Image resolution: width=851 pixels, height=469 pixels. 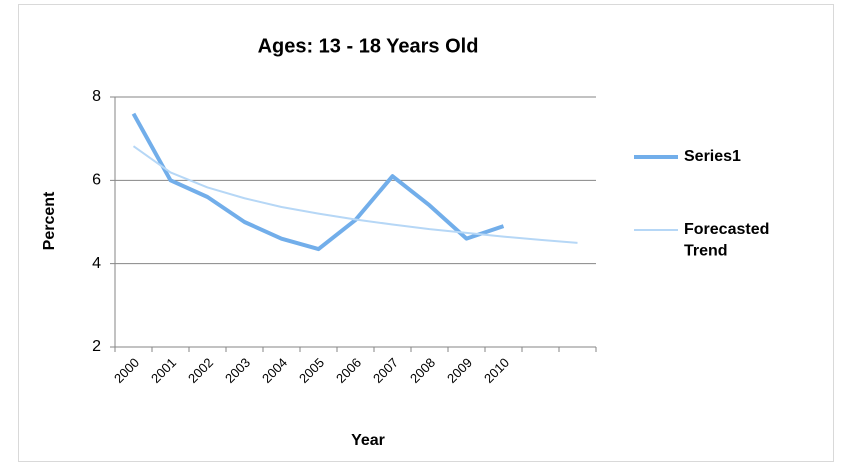 I want to click on legend-label: Series1, so click(x=712, y=156).